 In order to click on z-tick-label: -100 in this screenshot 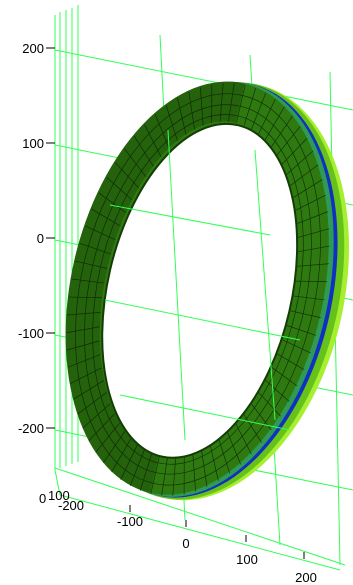, I will do `click(31, 333)`.